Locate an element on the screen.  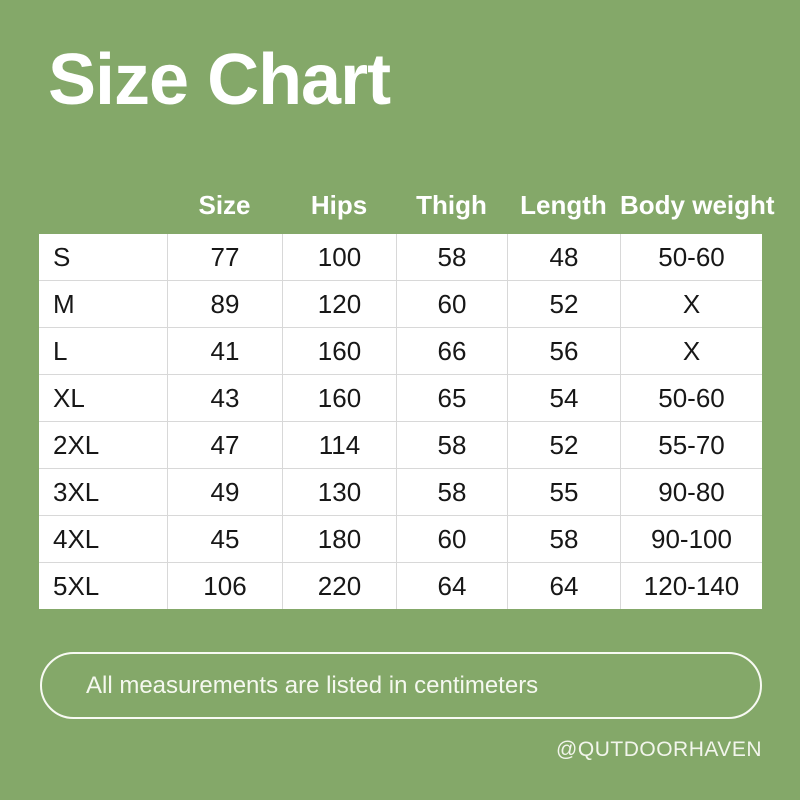
length-value: 48 is located at coordinates (563, 257).